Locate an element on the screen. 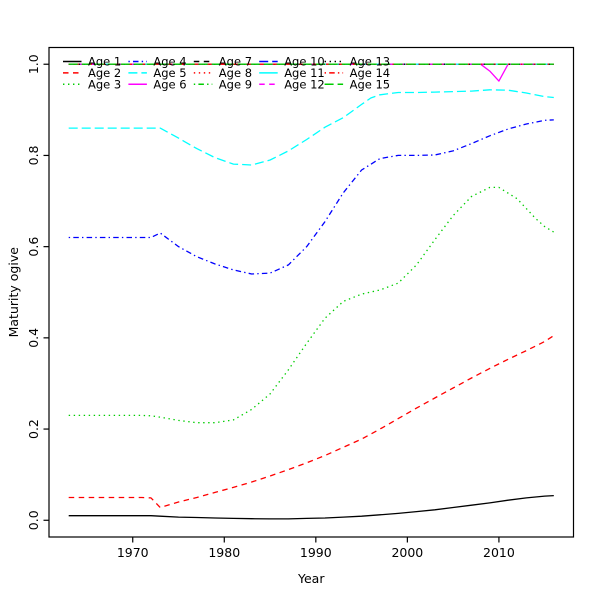 The image size is (600, 600). x-tick-label: 2000 is located at coordinates (407, 552).